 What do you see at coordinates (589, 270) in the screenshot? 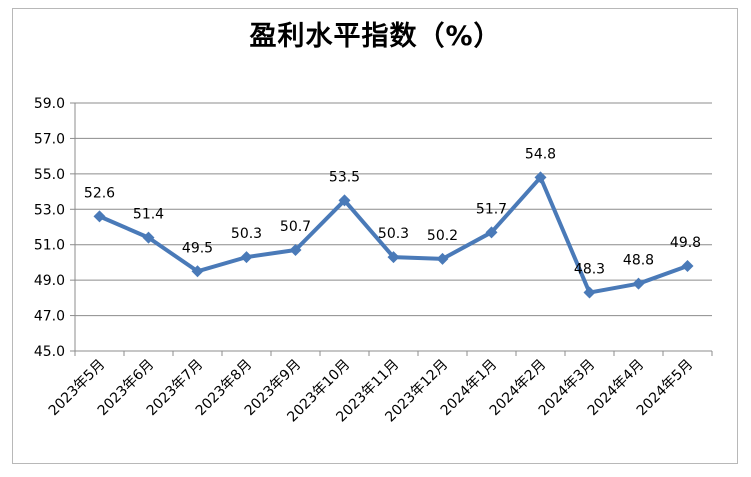
I see `data-label: 48.3` at bounding box center [589, 270].